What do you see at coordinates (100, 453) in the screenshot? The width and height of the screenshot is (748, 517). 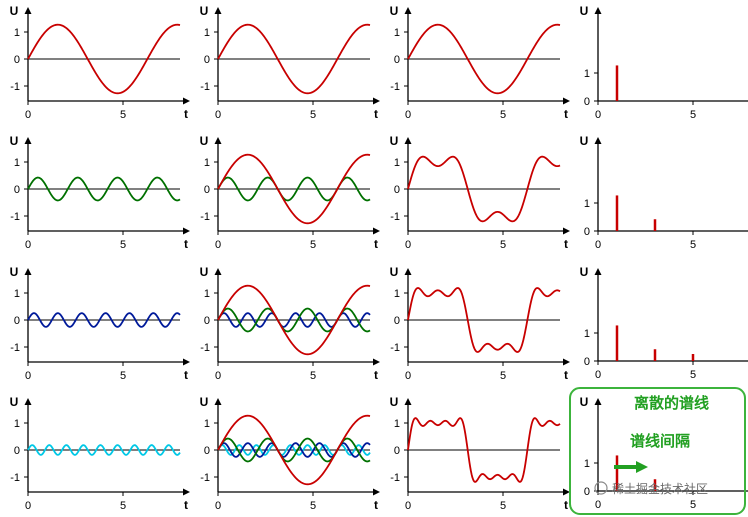 I see `panel-r3-c0: Ut 1 0 -1 0 5` at bounding box center [100, 453].